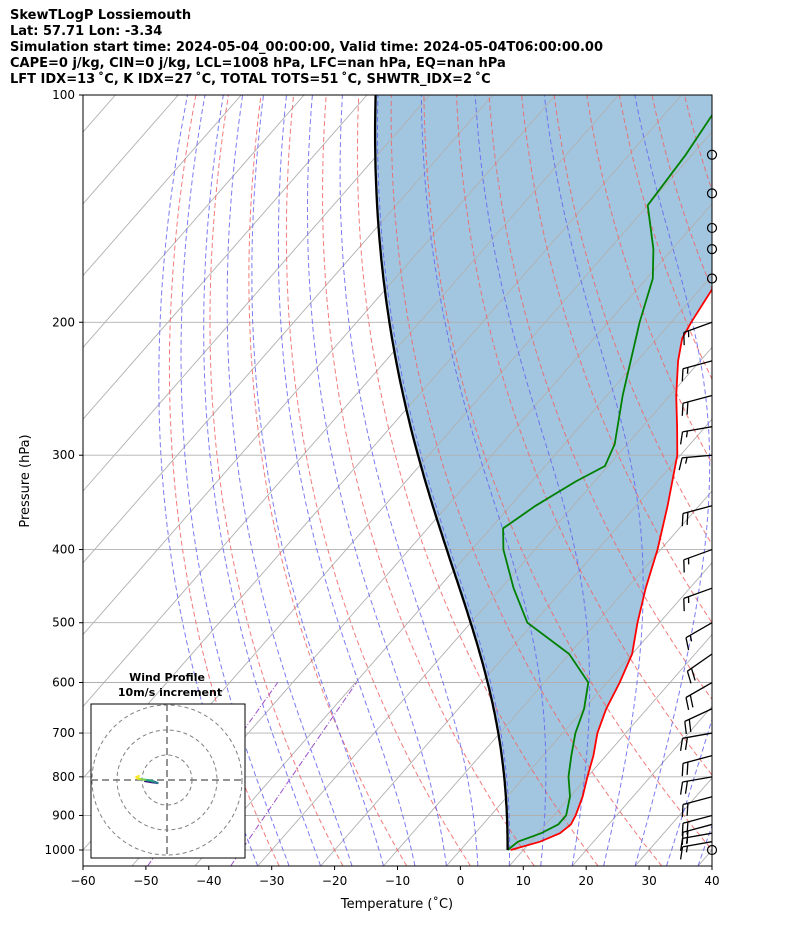 Image resolution: width=794 pixels, height=937 pixels. I want to click on y-axis-label: Pressure (hPa), so click(25, 480).